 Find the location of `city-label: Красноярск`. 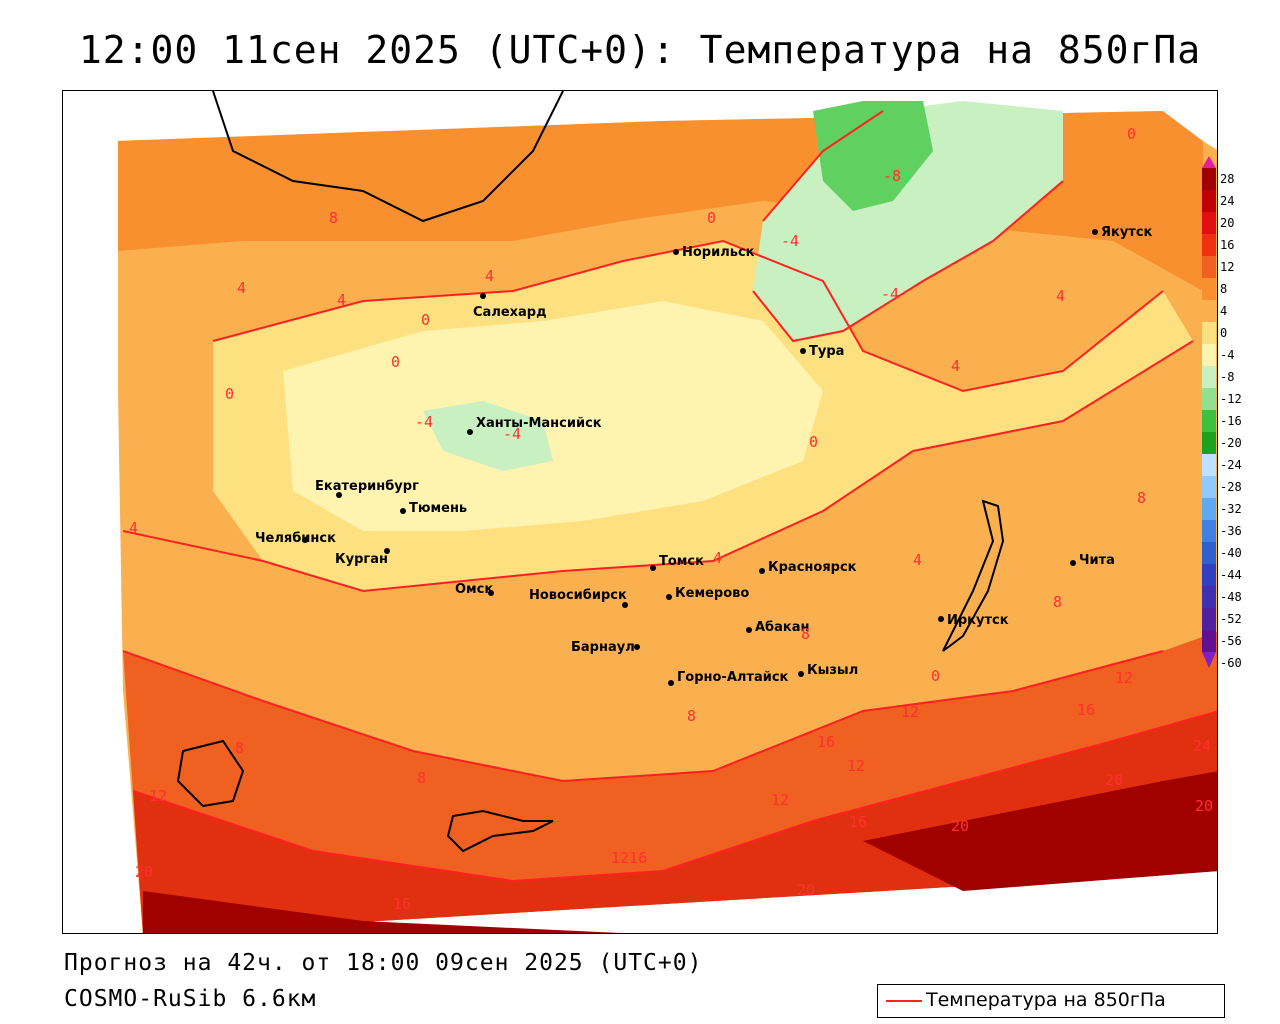

city-label: Красноярск is located at coordinates (812, 567).